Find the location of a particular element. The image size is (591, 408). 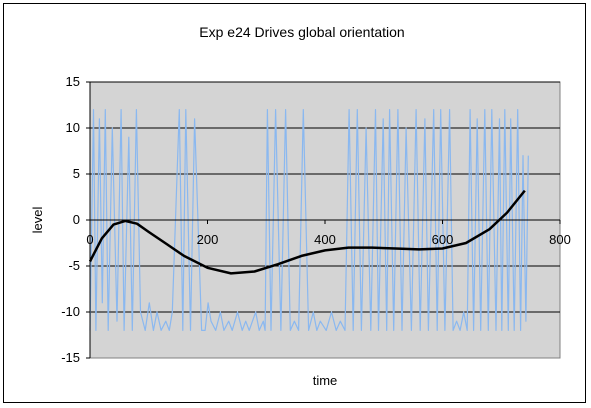

x-tick-label: 800 is located at coordinates (560, 239).